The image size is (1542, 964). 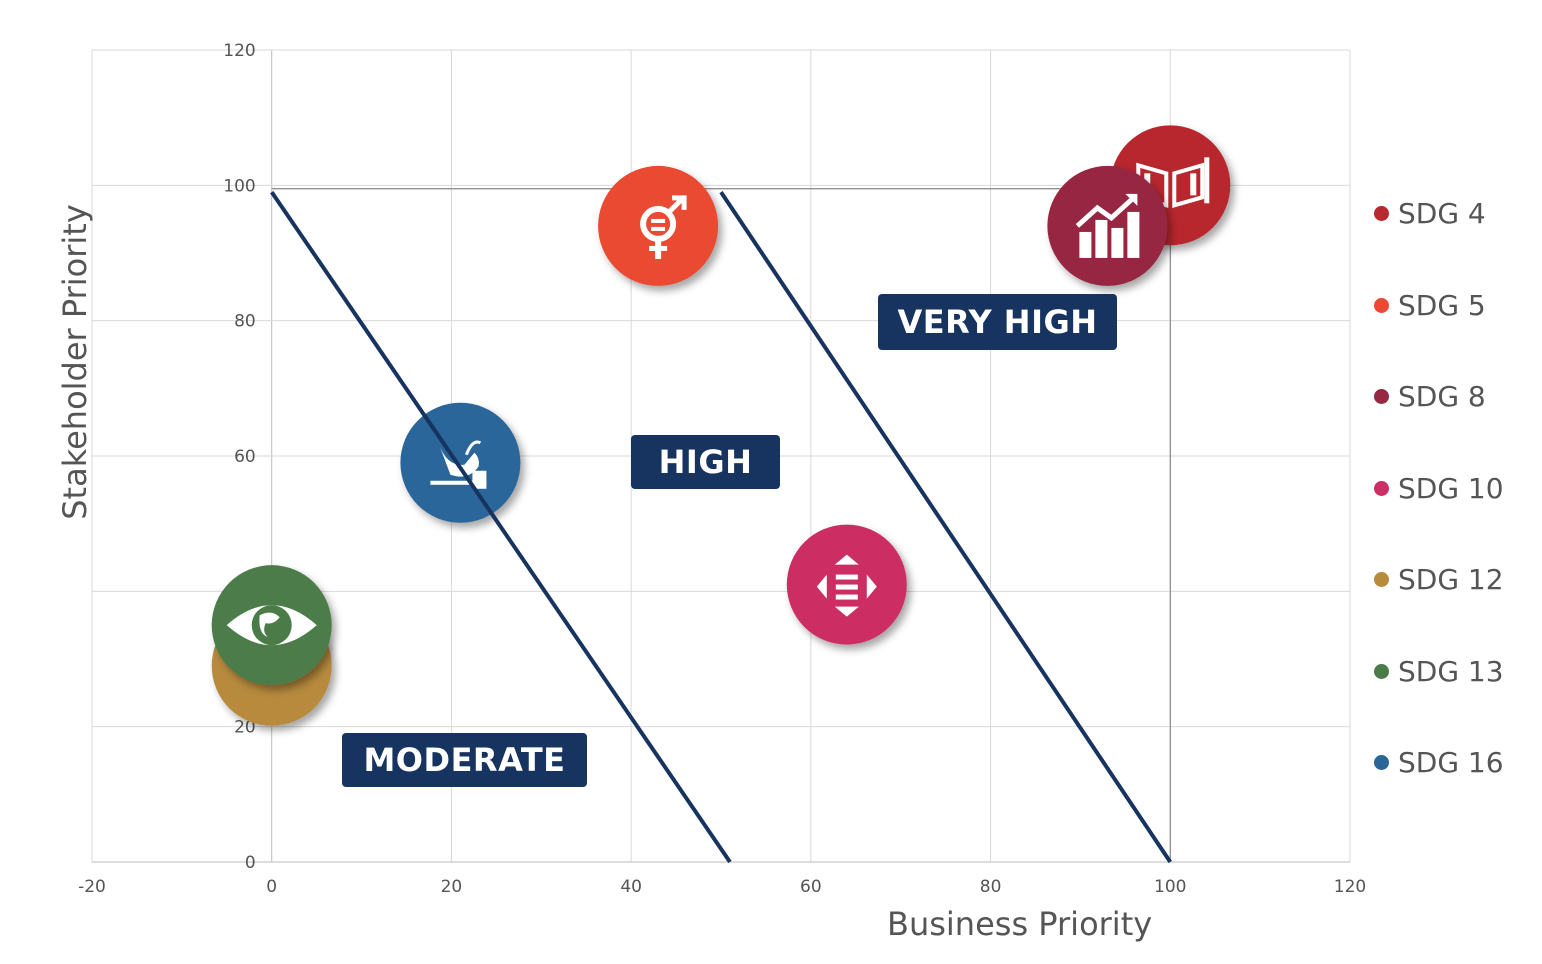 What do you see at coordinates (991, 887) in the screenshot?
I see `x-tick-label: 80` at bounding box center [991, 887].